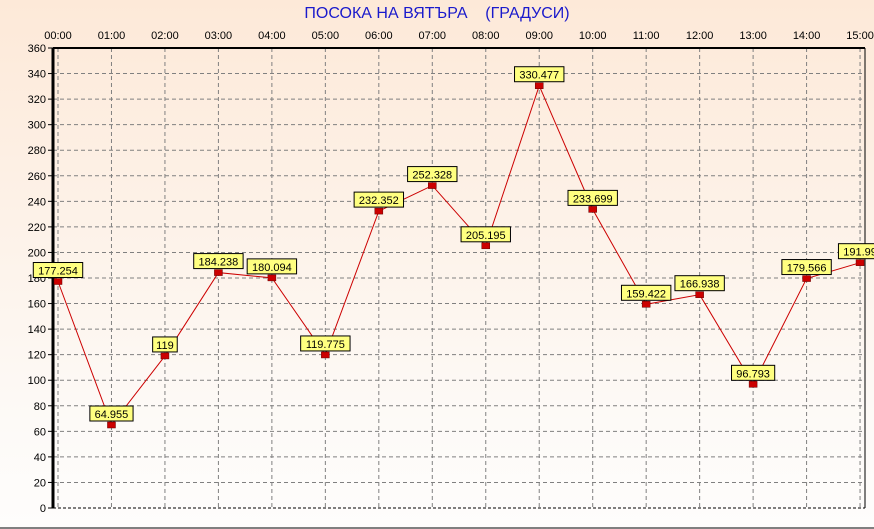  I want to click on data-label: 252.328, so click(432, 176).